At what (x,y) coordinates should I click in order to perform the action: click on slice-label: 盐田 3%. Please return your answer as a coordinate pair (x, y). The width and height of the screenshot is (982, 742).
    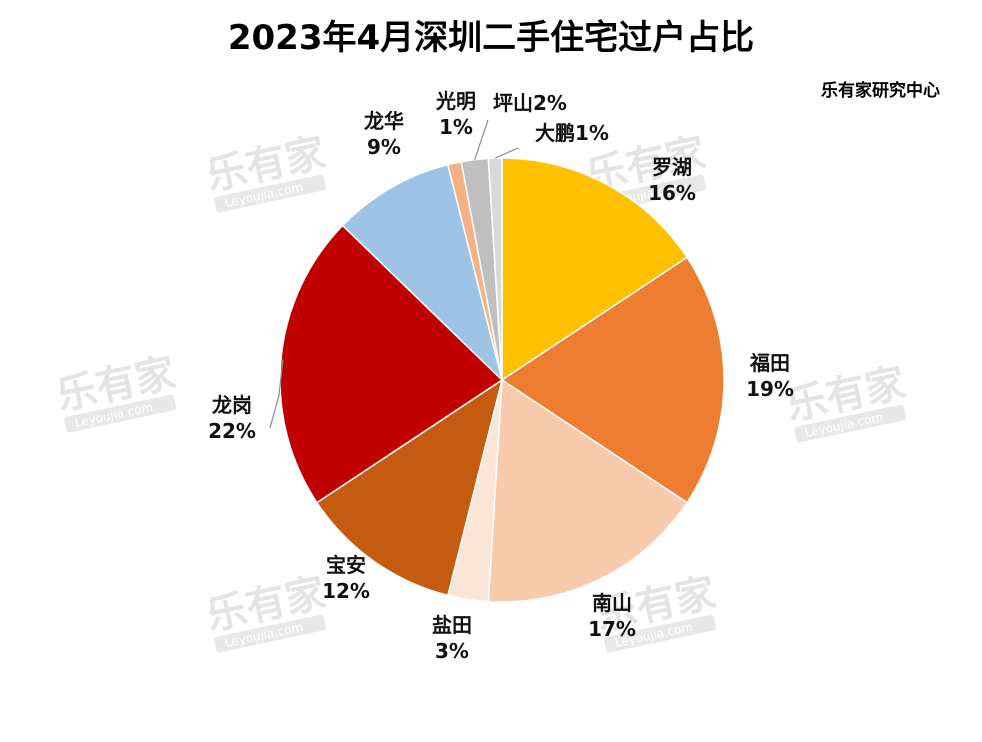
    Looking at the image, I should click on (452, 638).